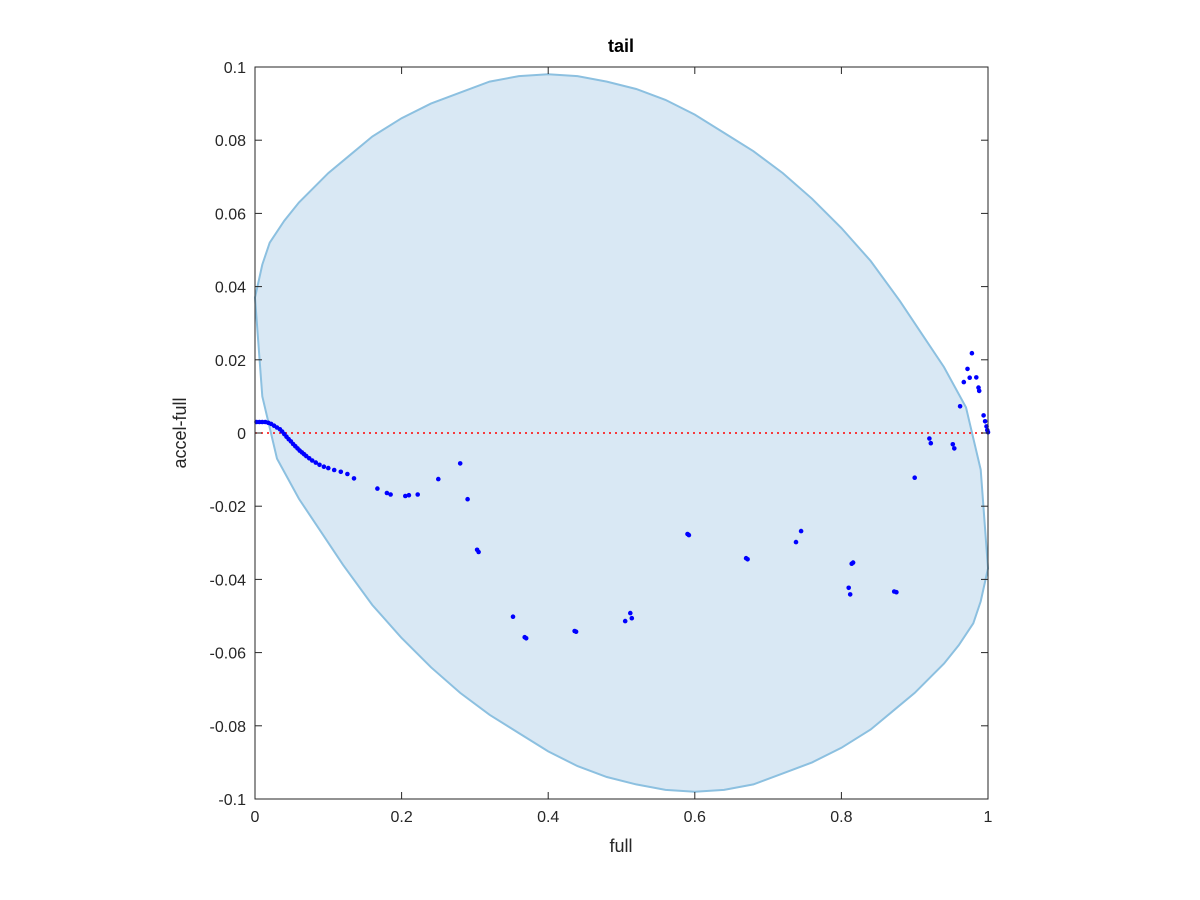 This screenshot has height=900, width=1200. Describe the element at coordinates (695, 817) in the screenshot. I see `x-tick-label: 0.6` at that location.